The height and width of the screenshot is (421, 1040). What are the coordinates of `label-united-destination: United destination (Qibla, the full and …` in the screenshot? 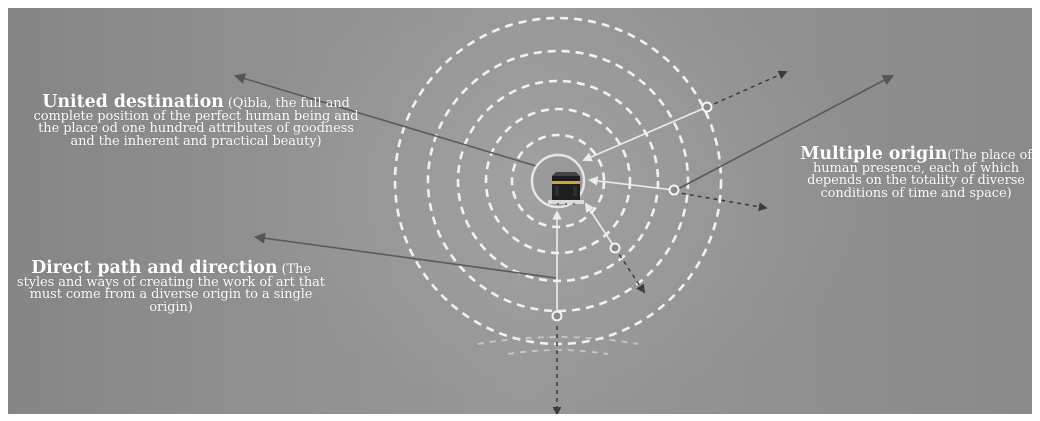 It's located at (196, 121).